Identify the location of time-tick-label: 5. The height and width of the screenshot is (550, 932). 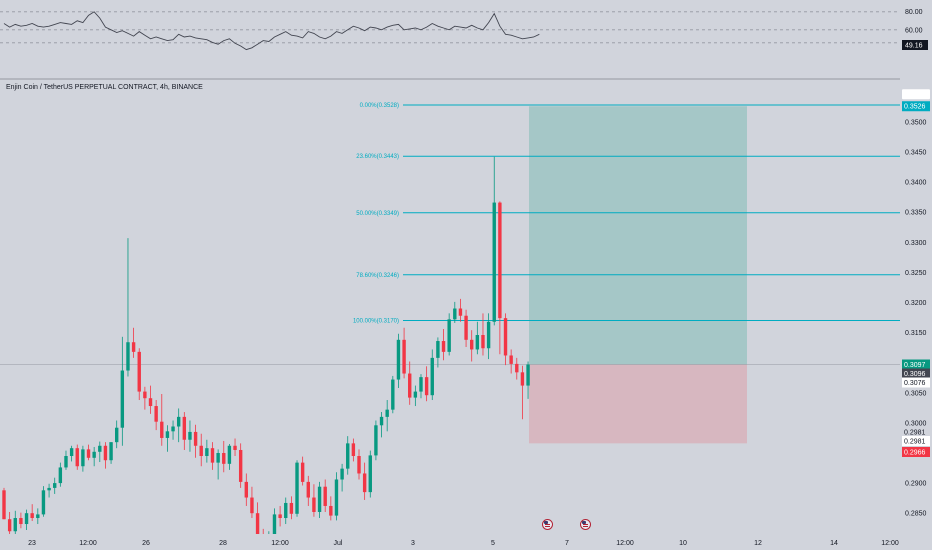
(493, 543).